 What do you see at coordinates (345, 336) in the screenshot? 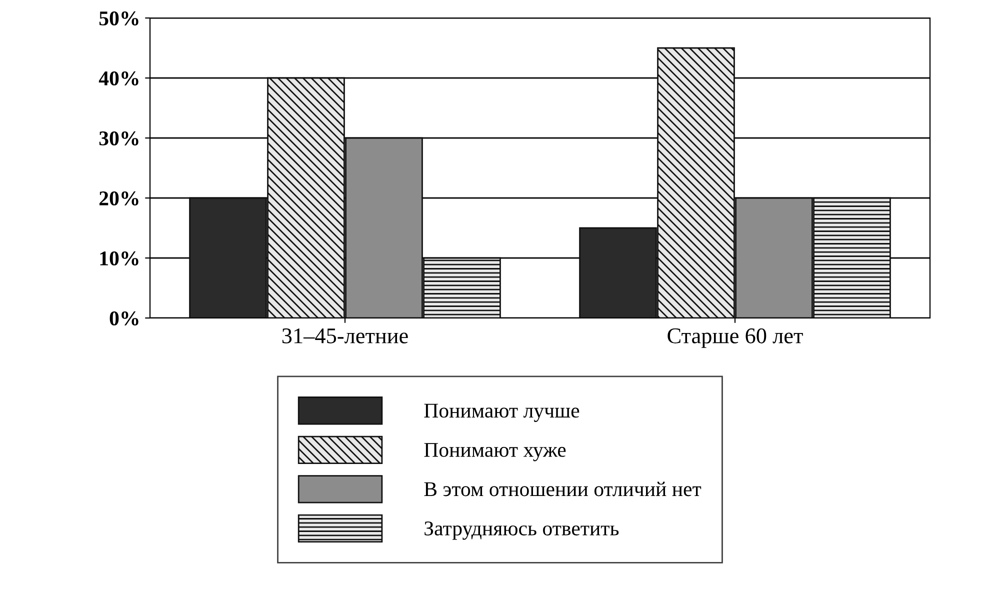
I see `x-tick-label: 31–45-летние` at bounding box center [345, 336].